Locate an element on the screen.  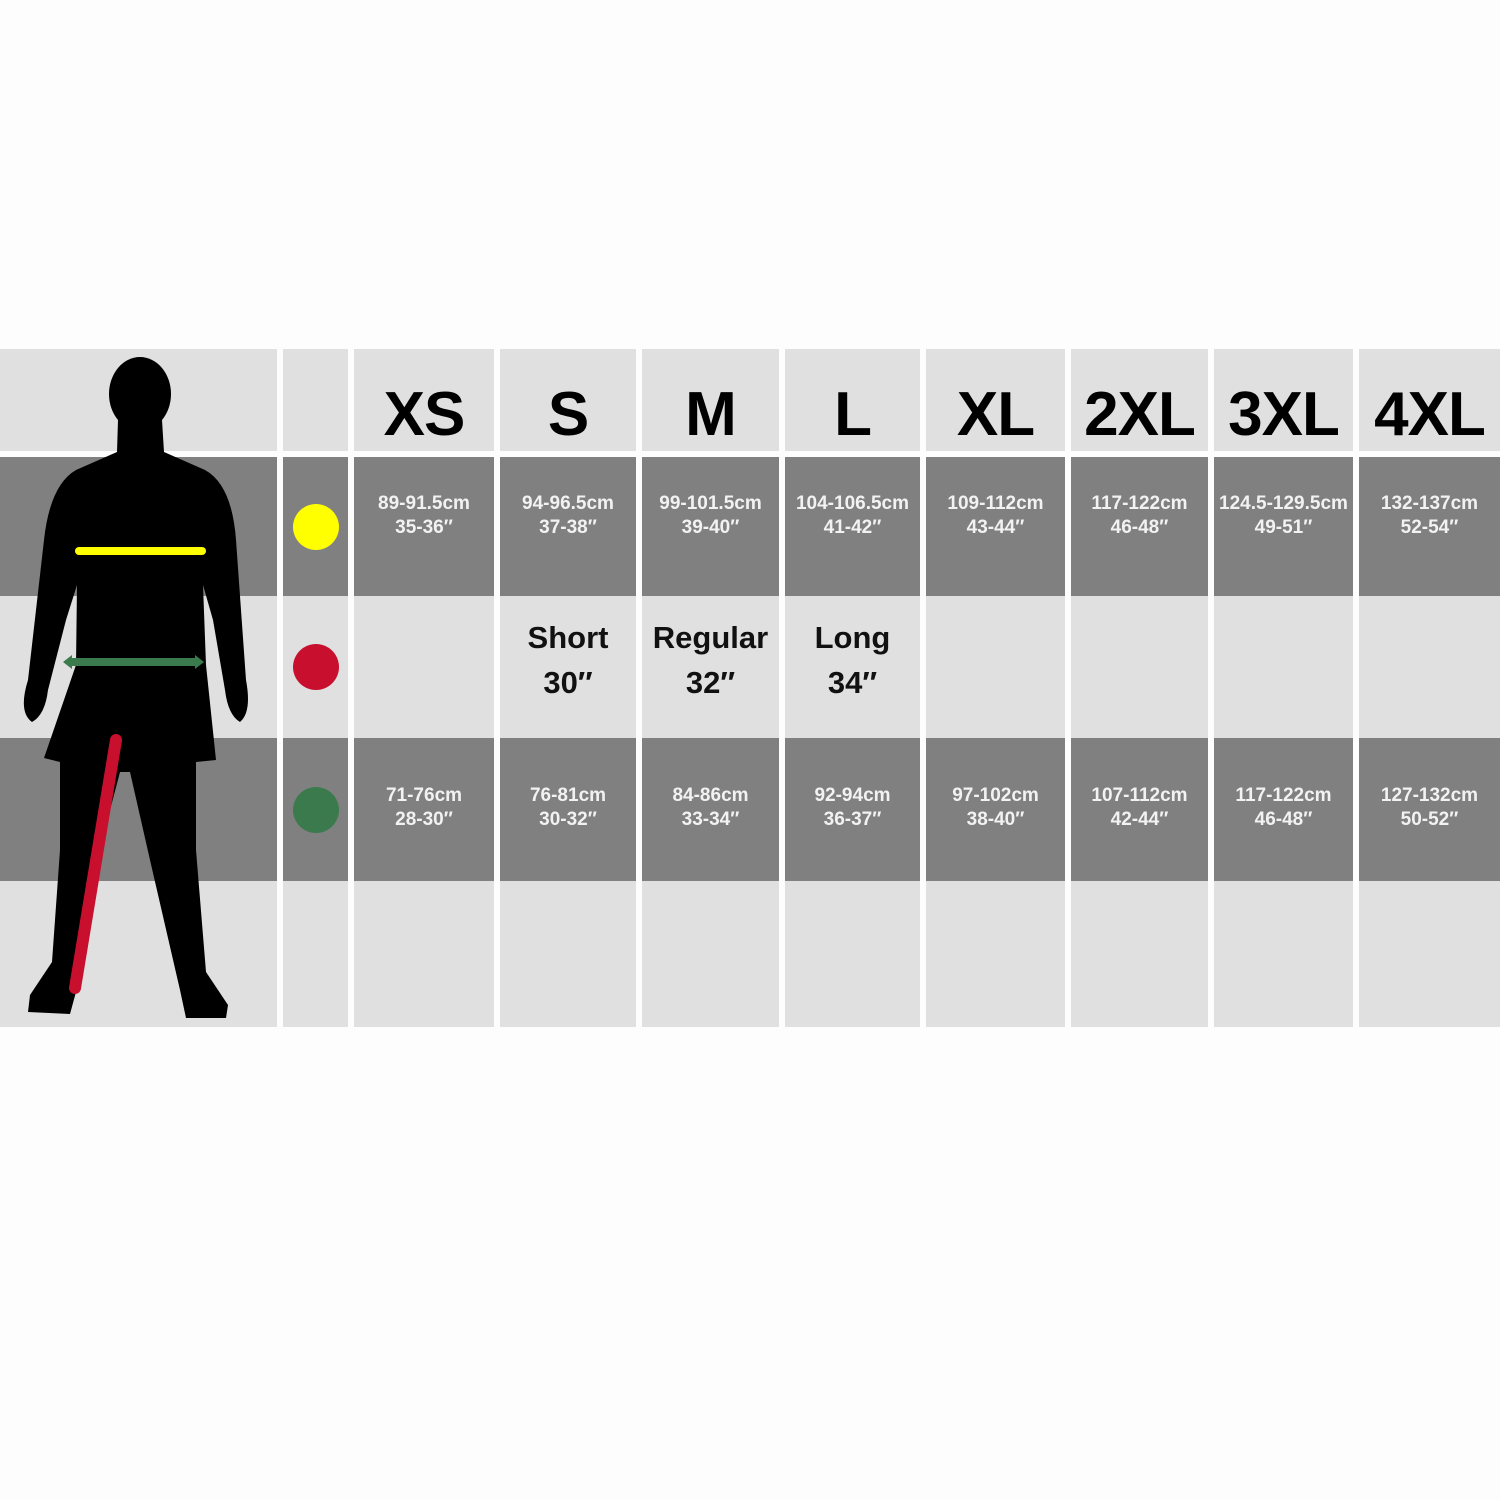
chest-marker-icon is located at coordinates (316, 526).